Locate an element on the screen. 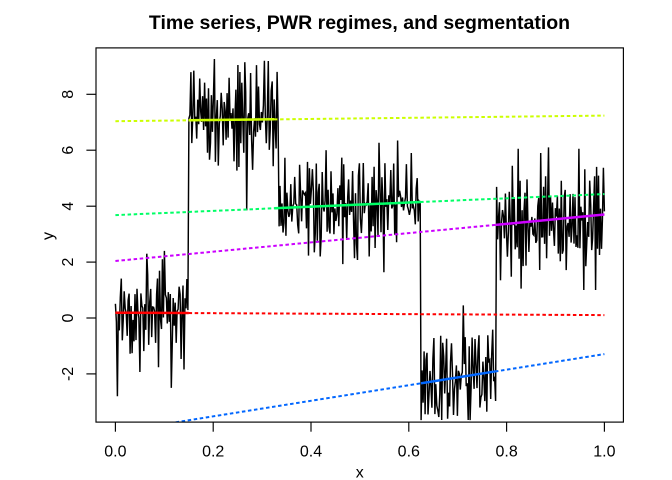 Image resolution: width=672 pixels, height=480 pixels. svg-text: 0.0 is located at coordinates (115, 452).